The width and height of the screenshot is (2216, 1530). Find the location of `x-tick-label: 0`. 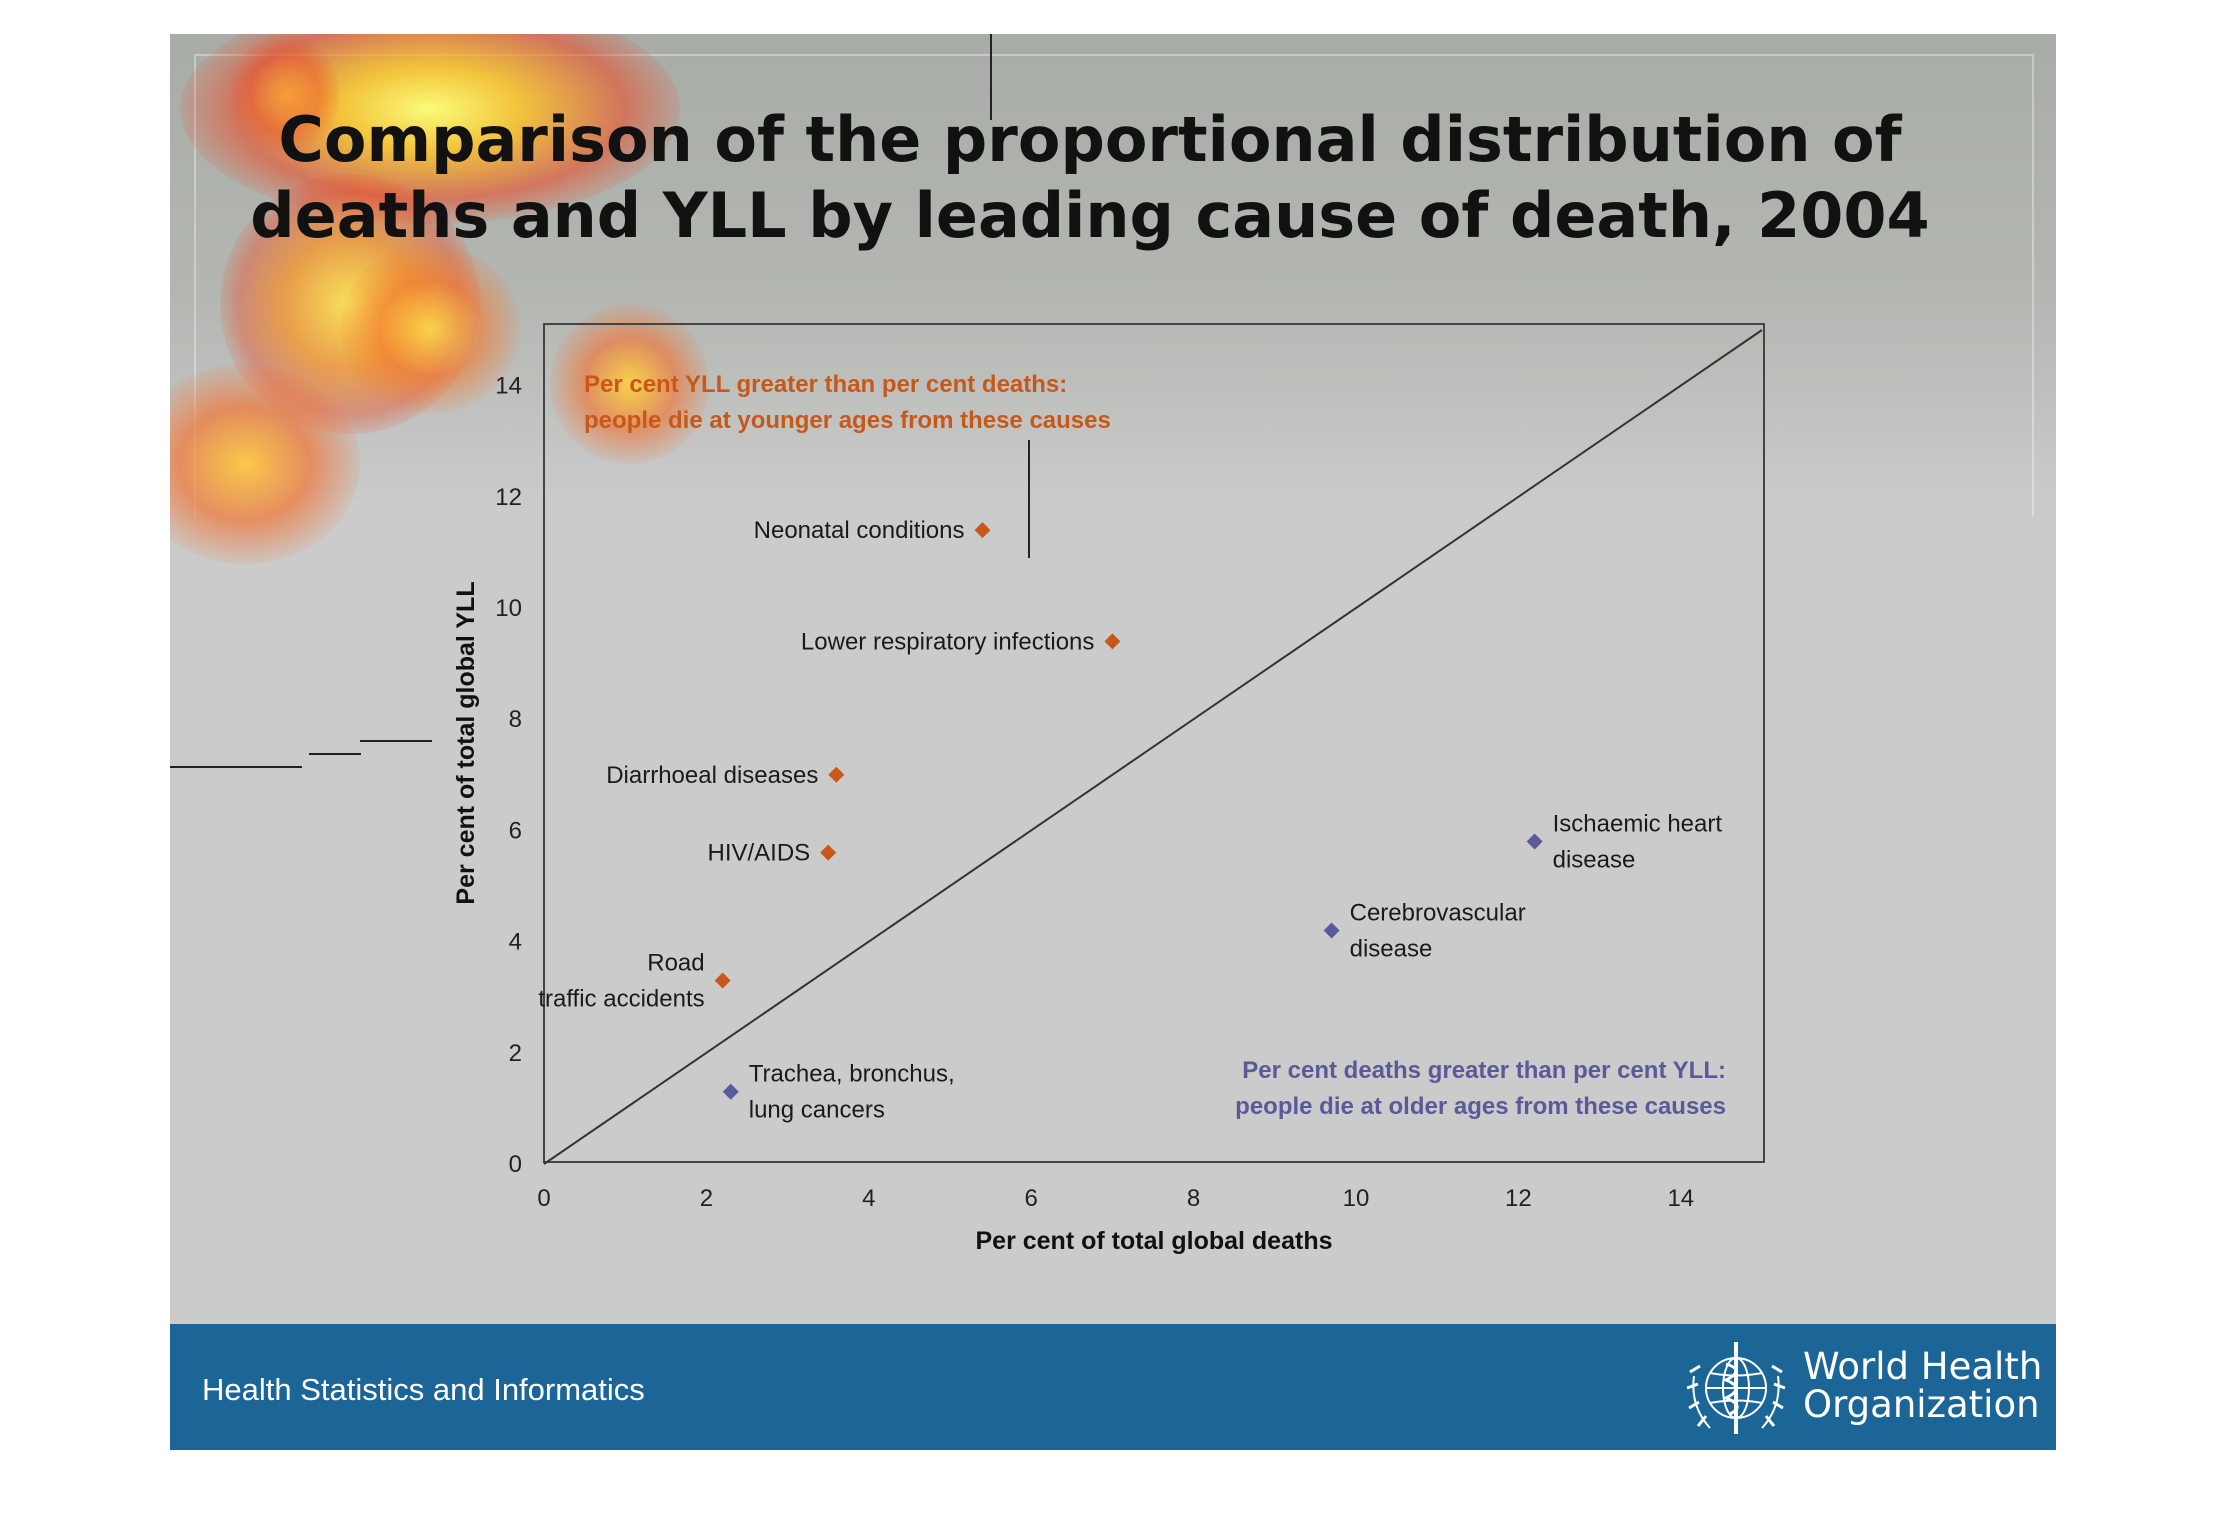

x-tick-label: 0 is located at coordinates (543, 1198).